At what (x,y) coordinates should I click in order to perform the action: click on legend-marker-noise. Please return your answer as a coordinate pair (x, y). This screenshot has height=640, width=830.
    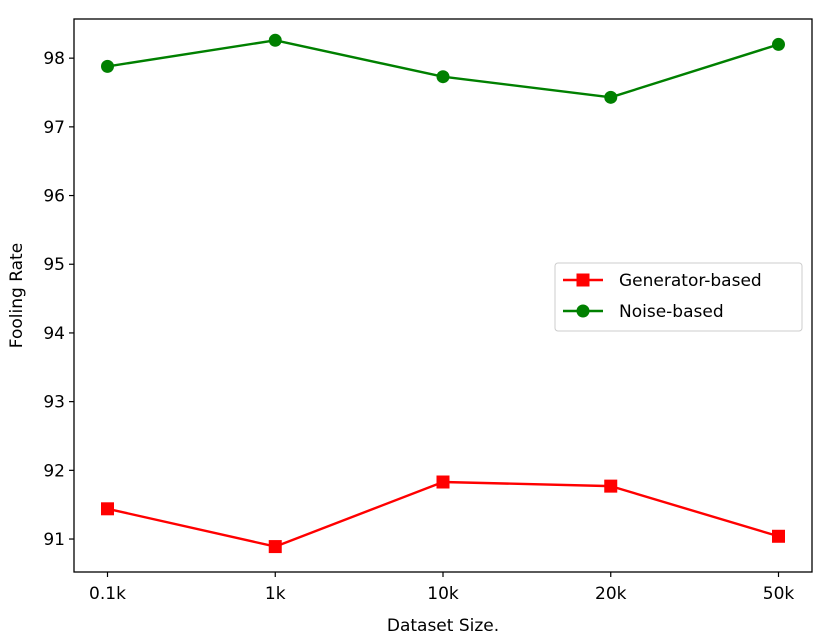
    Looking at the image, I should click on (583, 311).